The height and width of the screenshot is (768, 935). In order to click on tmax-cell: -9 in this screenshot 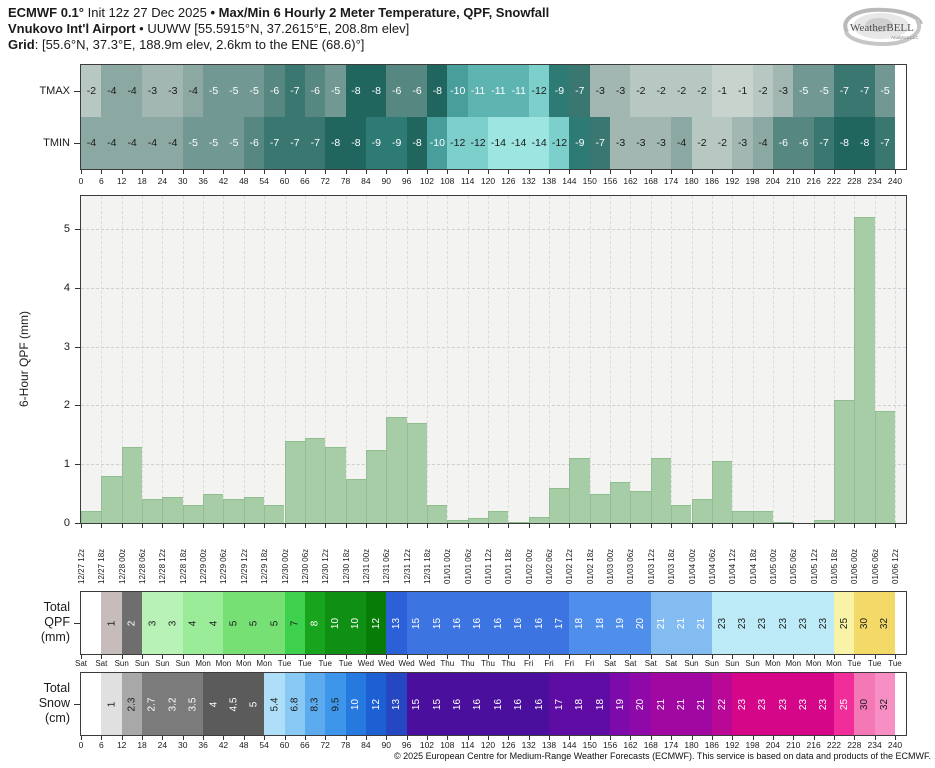, I will do `click(559, 91)`.